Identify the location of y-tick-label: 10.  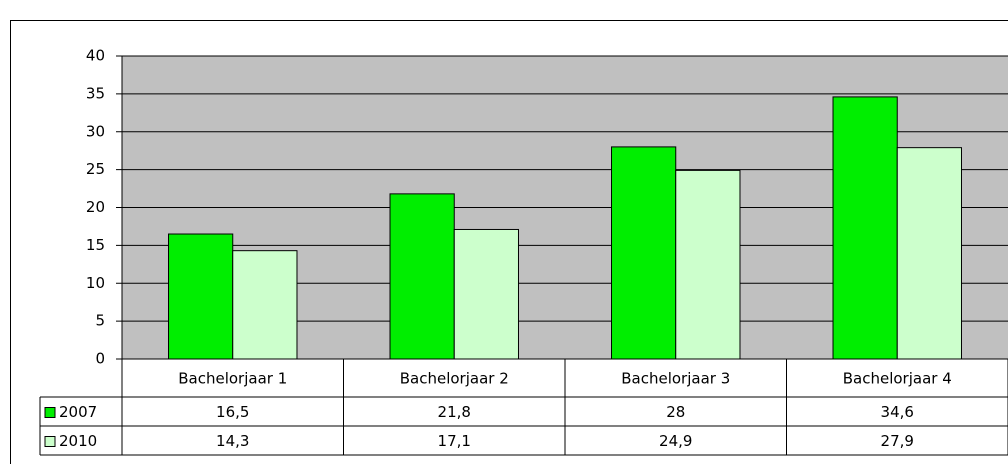
(95, 283).